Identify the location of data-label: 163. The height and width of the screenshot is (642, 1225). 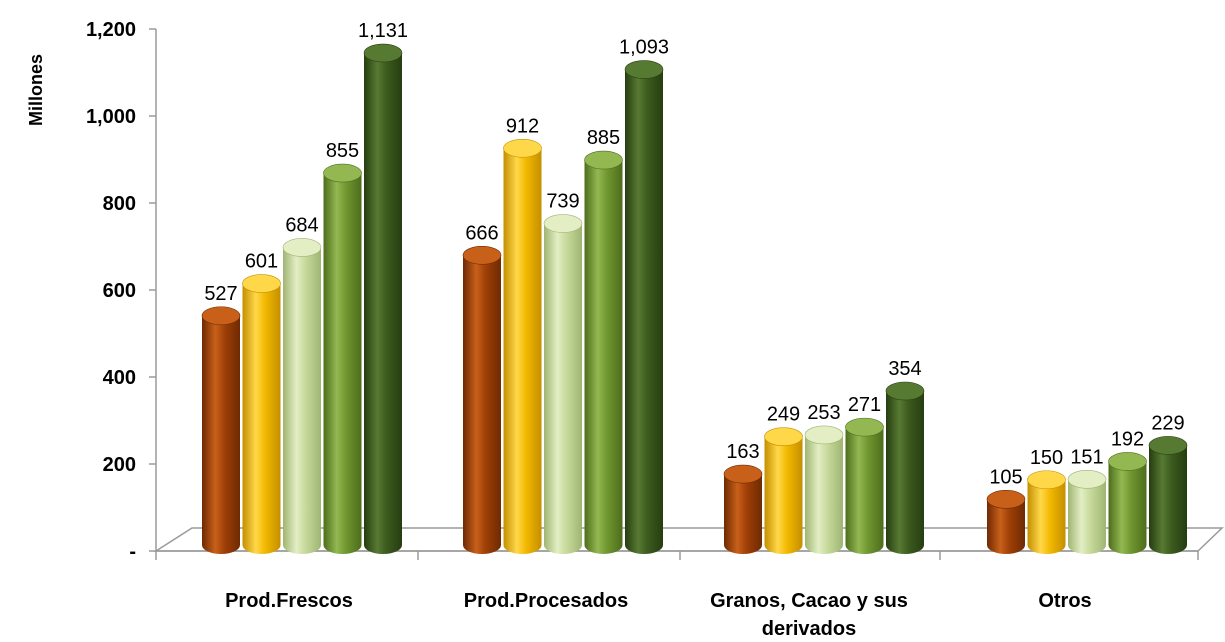
(742, 452).